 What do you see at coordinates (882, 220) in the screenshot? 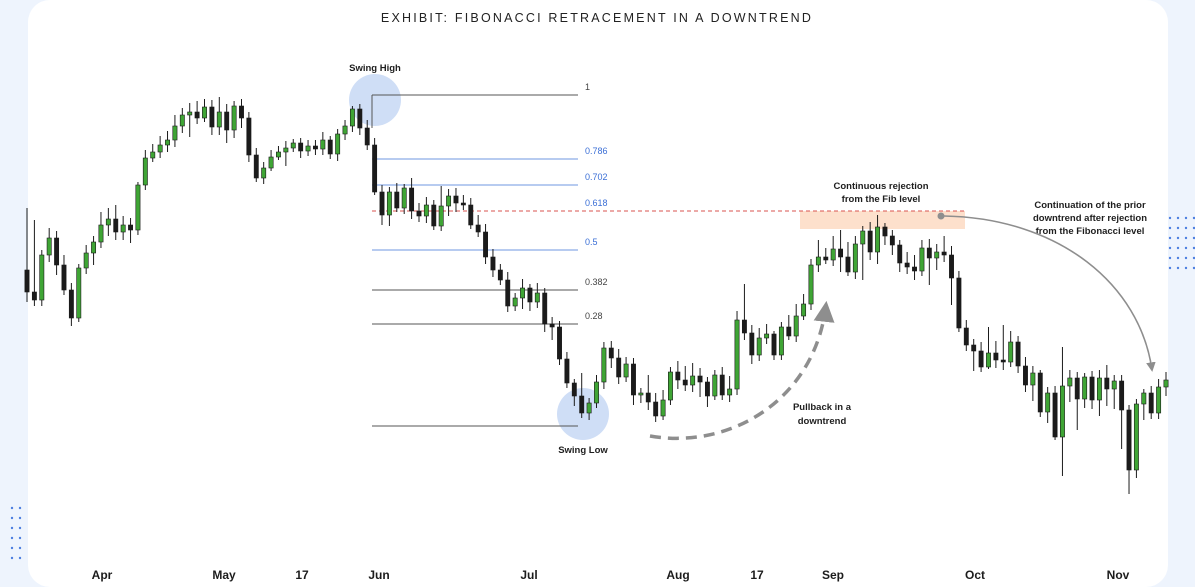
I see `rejection-band` at bounding box center [882, 220].